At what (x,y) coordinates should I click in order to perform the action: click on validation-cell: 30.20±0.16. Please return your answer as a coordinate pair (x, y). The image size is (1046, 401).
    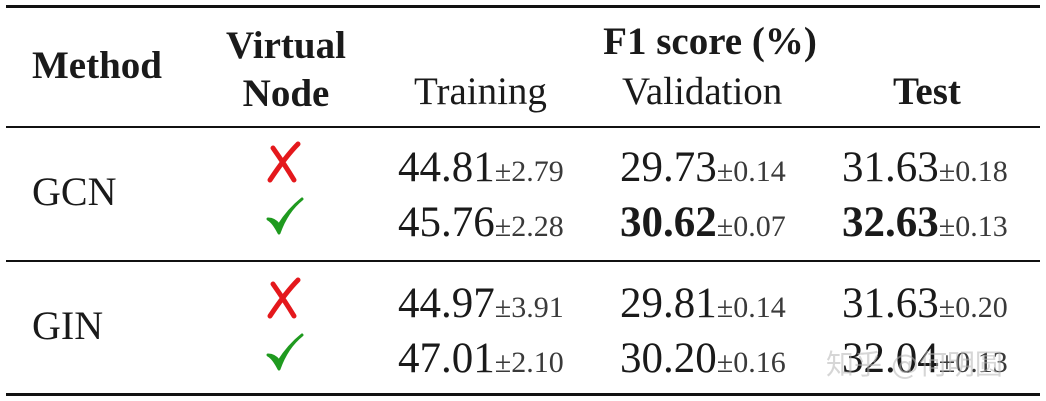
    Looking at the image, I should click on (703, 358).